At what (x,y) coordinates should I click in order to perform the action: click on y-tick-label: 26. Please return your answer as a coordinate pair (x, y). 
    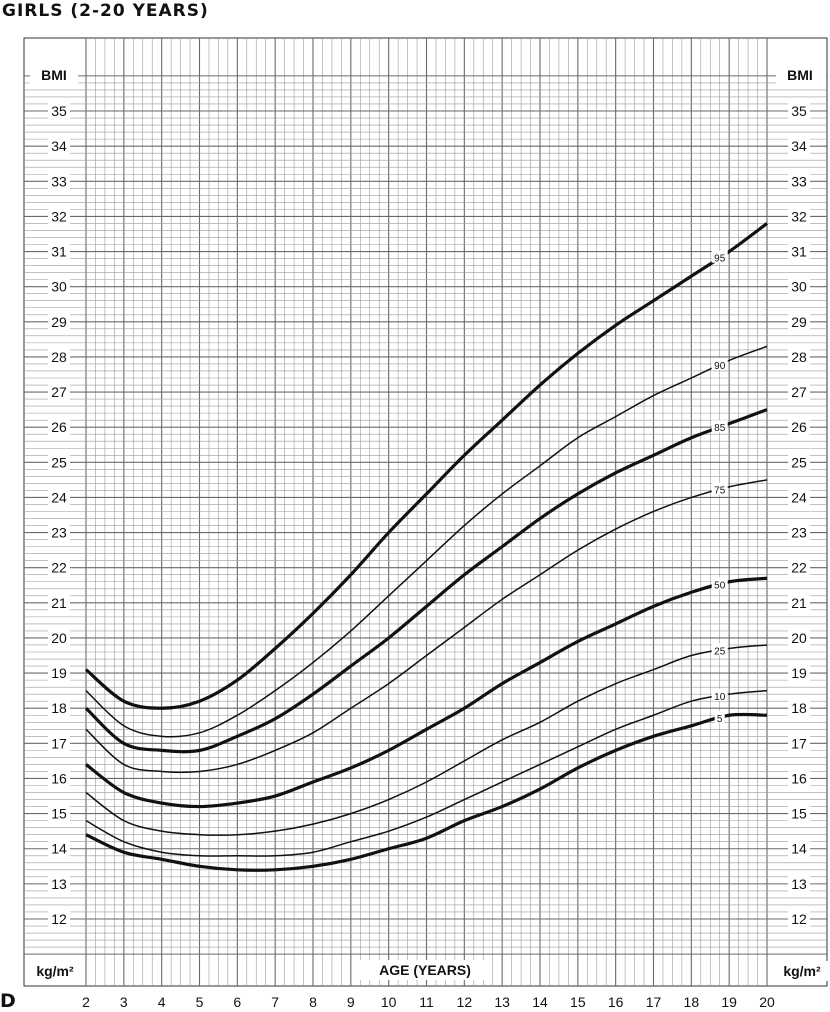
    Looking at the image, I should click on (799, 427).